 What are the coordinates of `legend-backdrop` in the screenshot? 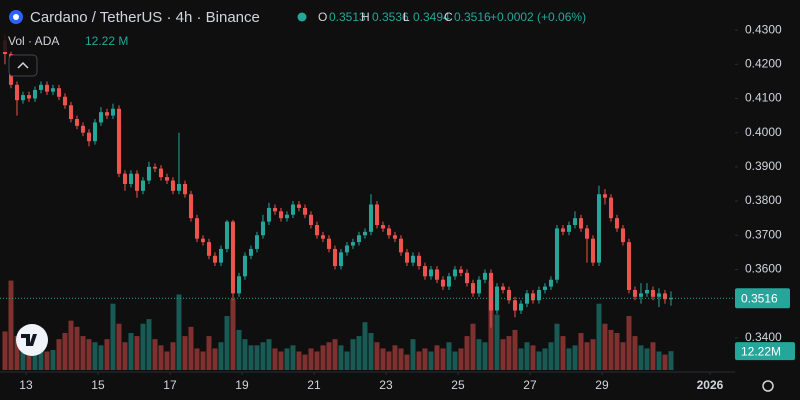 It's located at (345, 28).